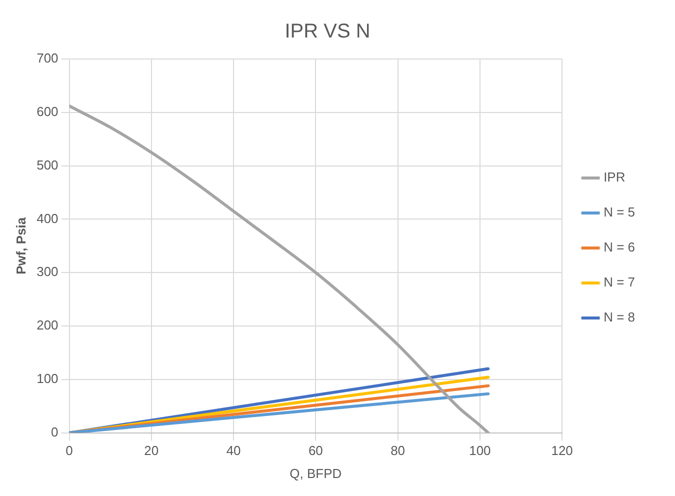 This screenshot has width=675, height=496. I want to click on y-tick-label: 400, so click(47, 218).